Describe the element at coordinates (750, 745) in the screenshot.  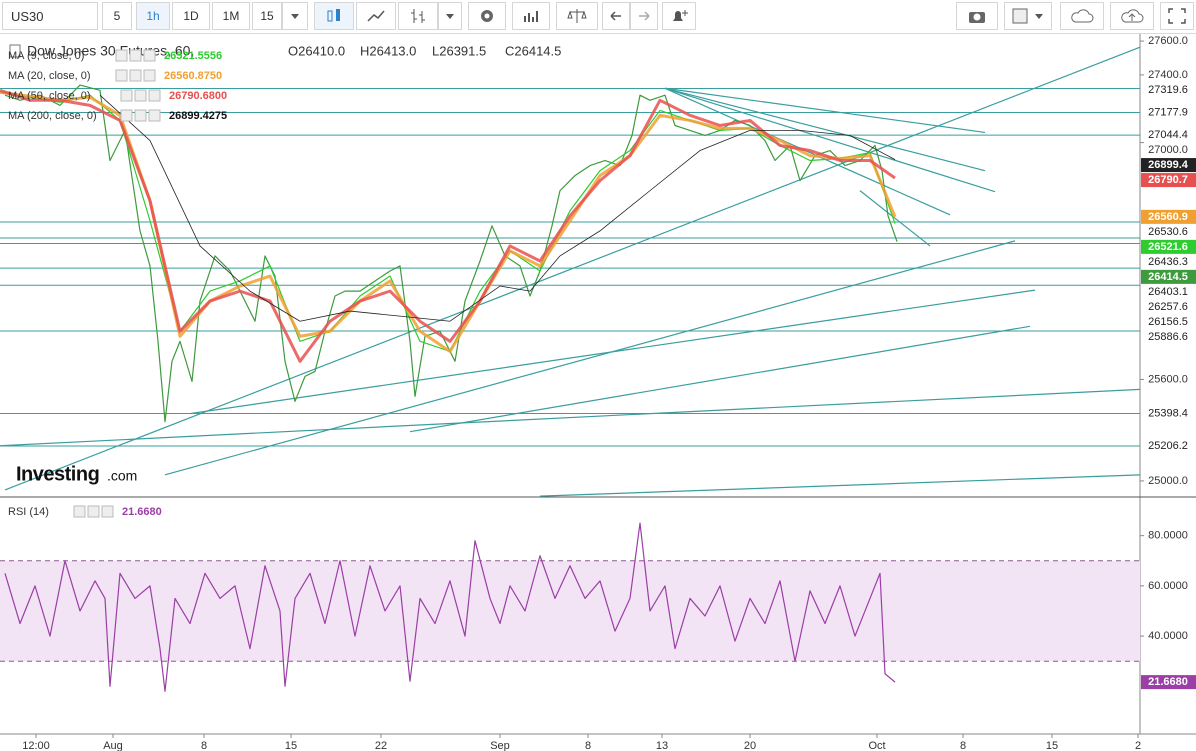
I see `x-tick-label: 20` at that location.